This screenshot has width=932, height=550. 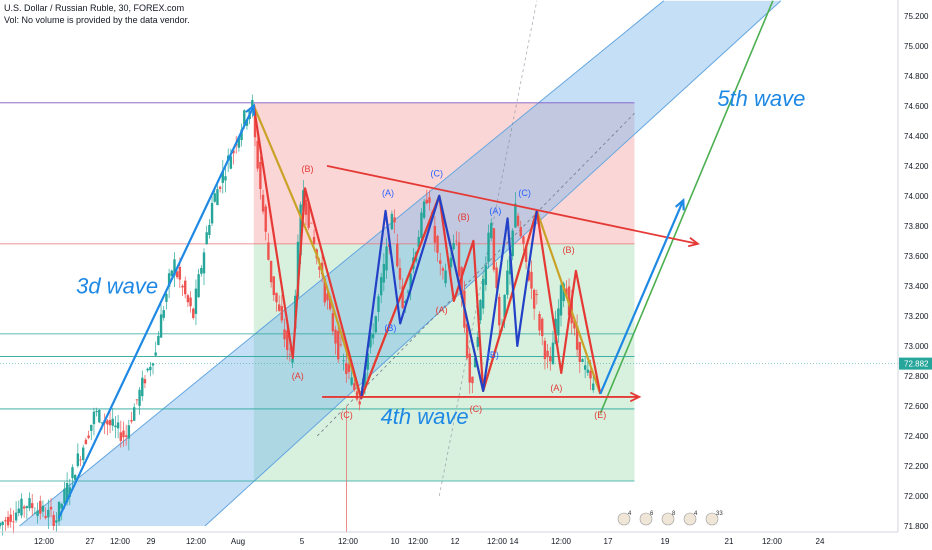 What do you see at coordinates (455, 541) in the screenshot?
I see `time-tick-label: 12` at bounding box center [455, 541].